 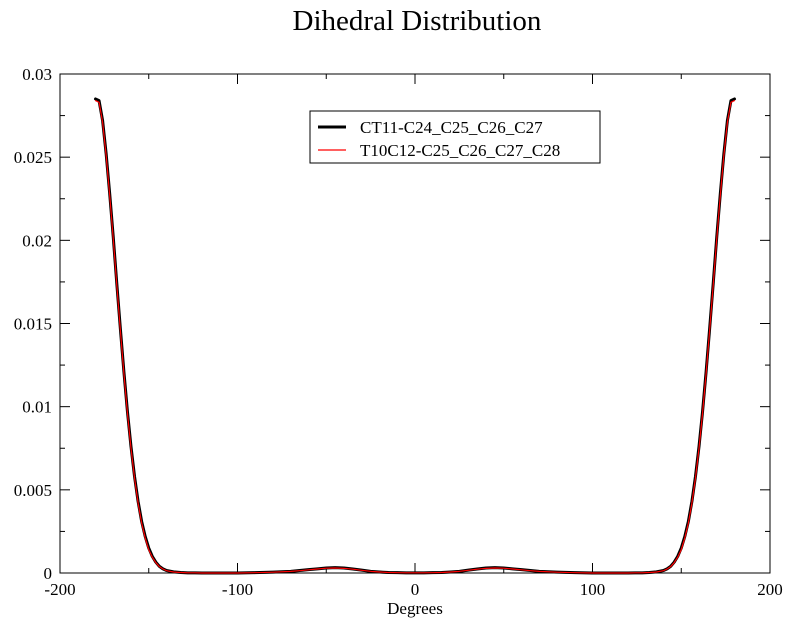 I want to click on chart-title: Dihedral Distribution, so click(x=417, y=21).